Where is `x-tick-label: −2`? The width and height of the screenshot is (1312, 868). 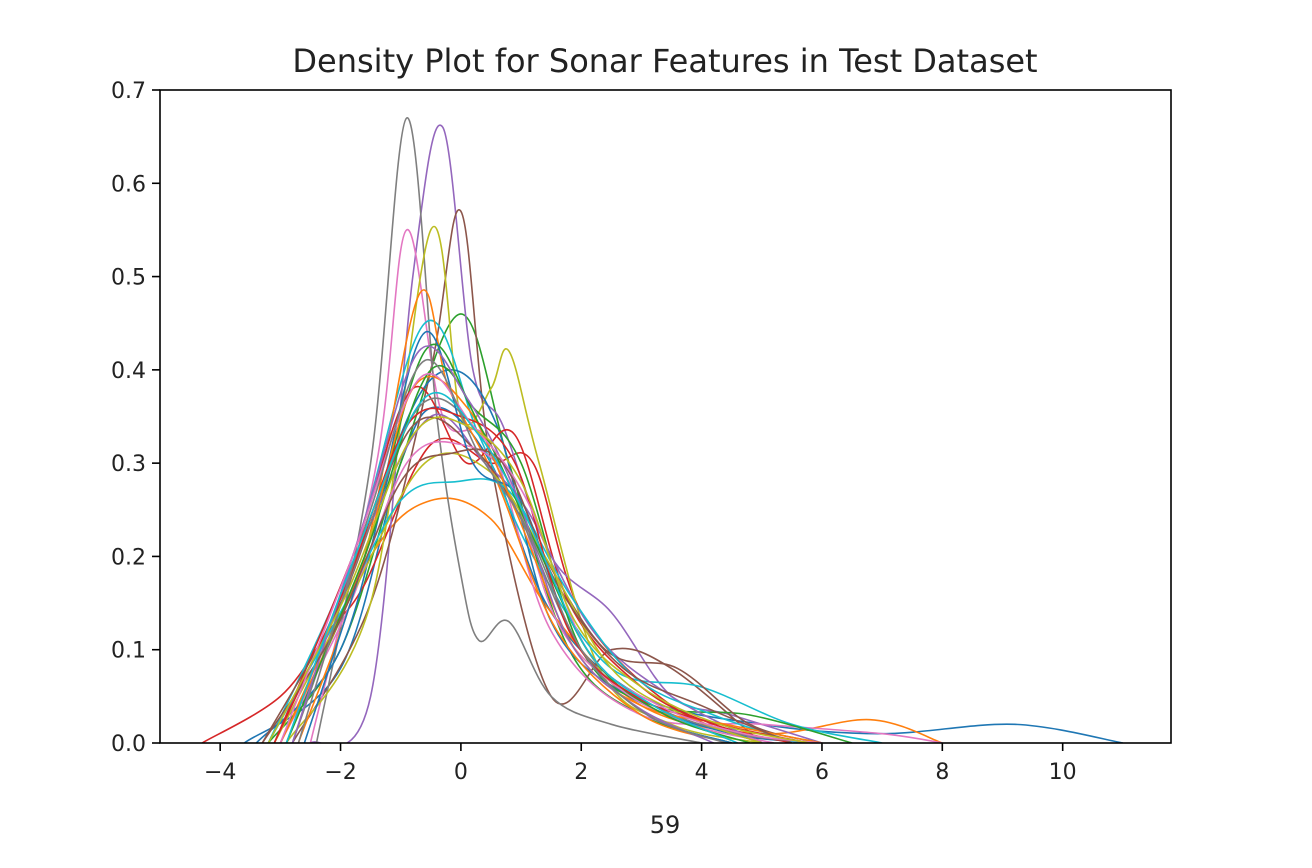 x-tick-label: −2 is located at coordinates (340, 772).